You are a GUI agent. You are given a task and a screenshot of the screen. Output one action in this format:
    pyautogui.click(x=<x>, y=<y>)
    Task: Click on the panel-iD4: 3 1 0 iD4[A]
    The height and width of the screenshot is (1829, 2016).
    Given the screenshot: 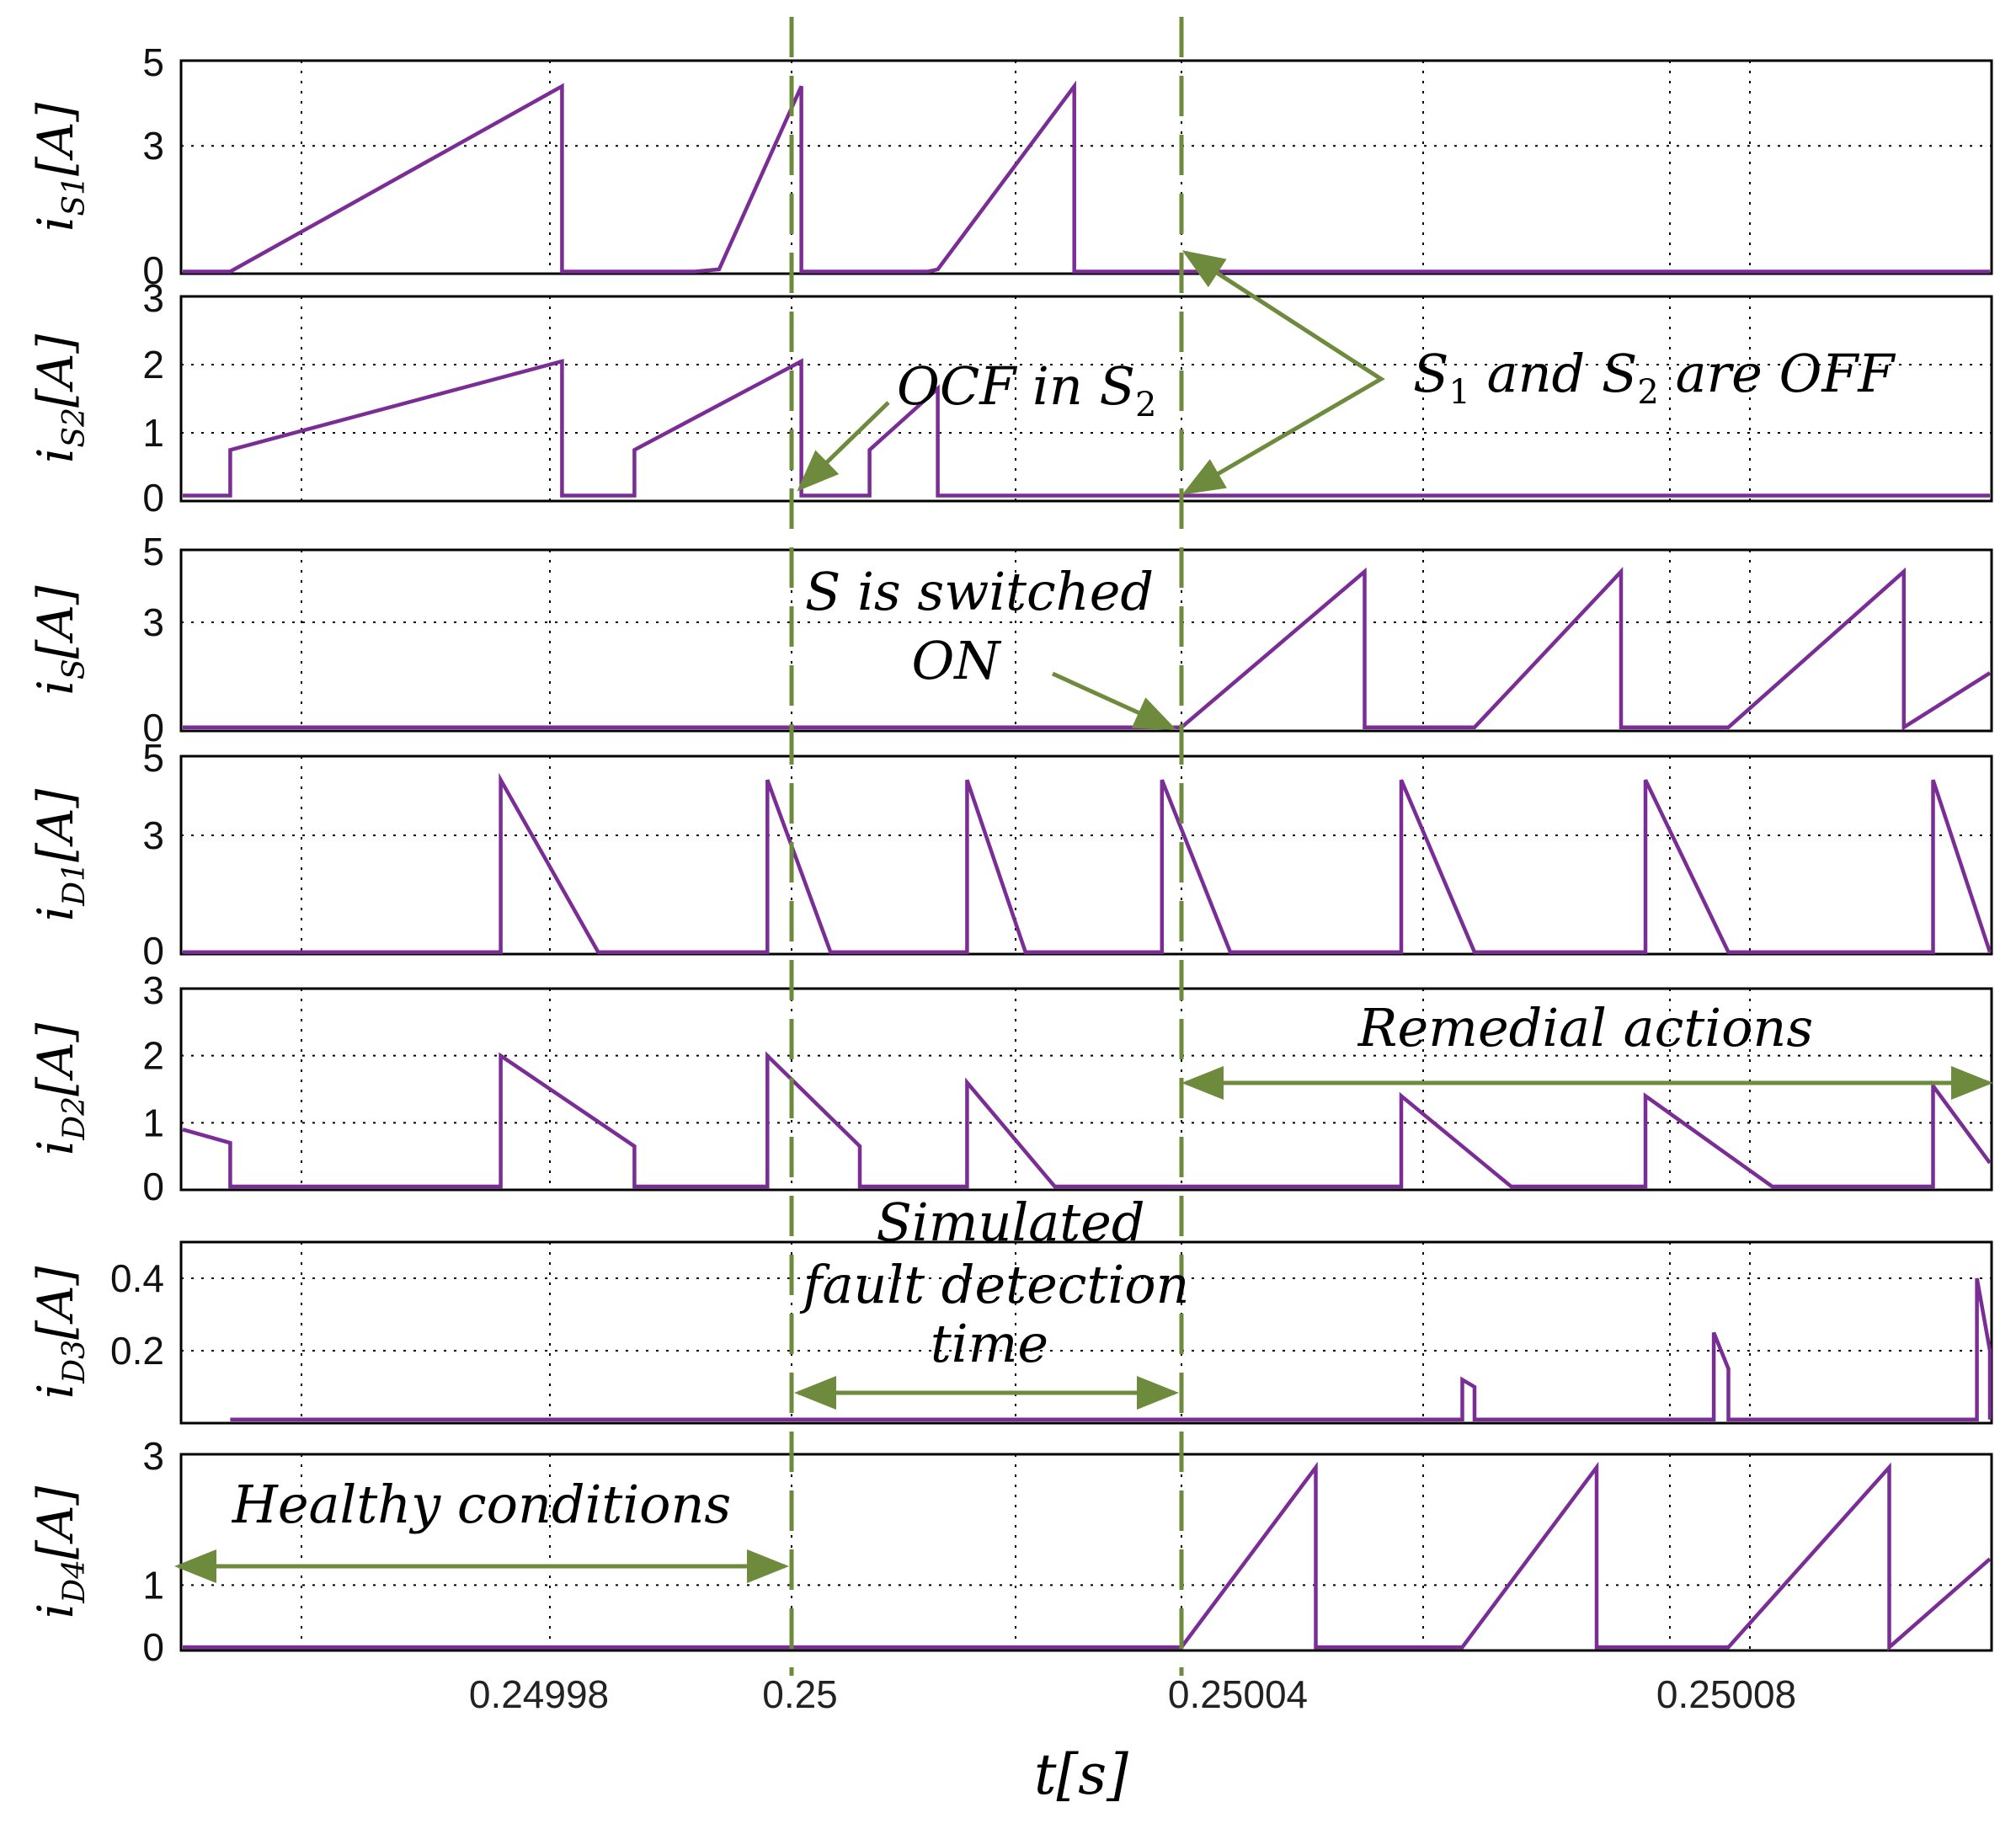 What is the action you would take?
    pyautogui.click(x=1010, y=1551)
    